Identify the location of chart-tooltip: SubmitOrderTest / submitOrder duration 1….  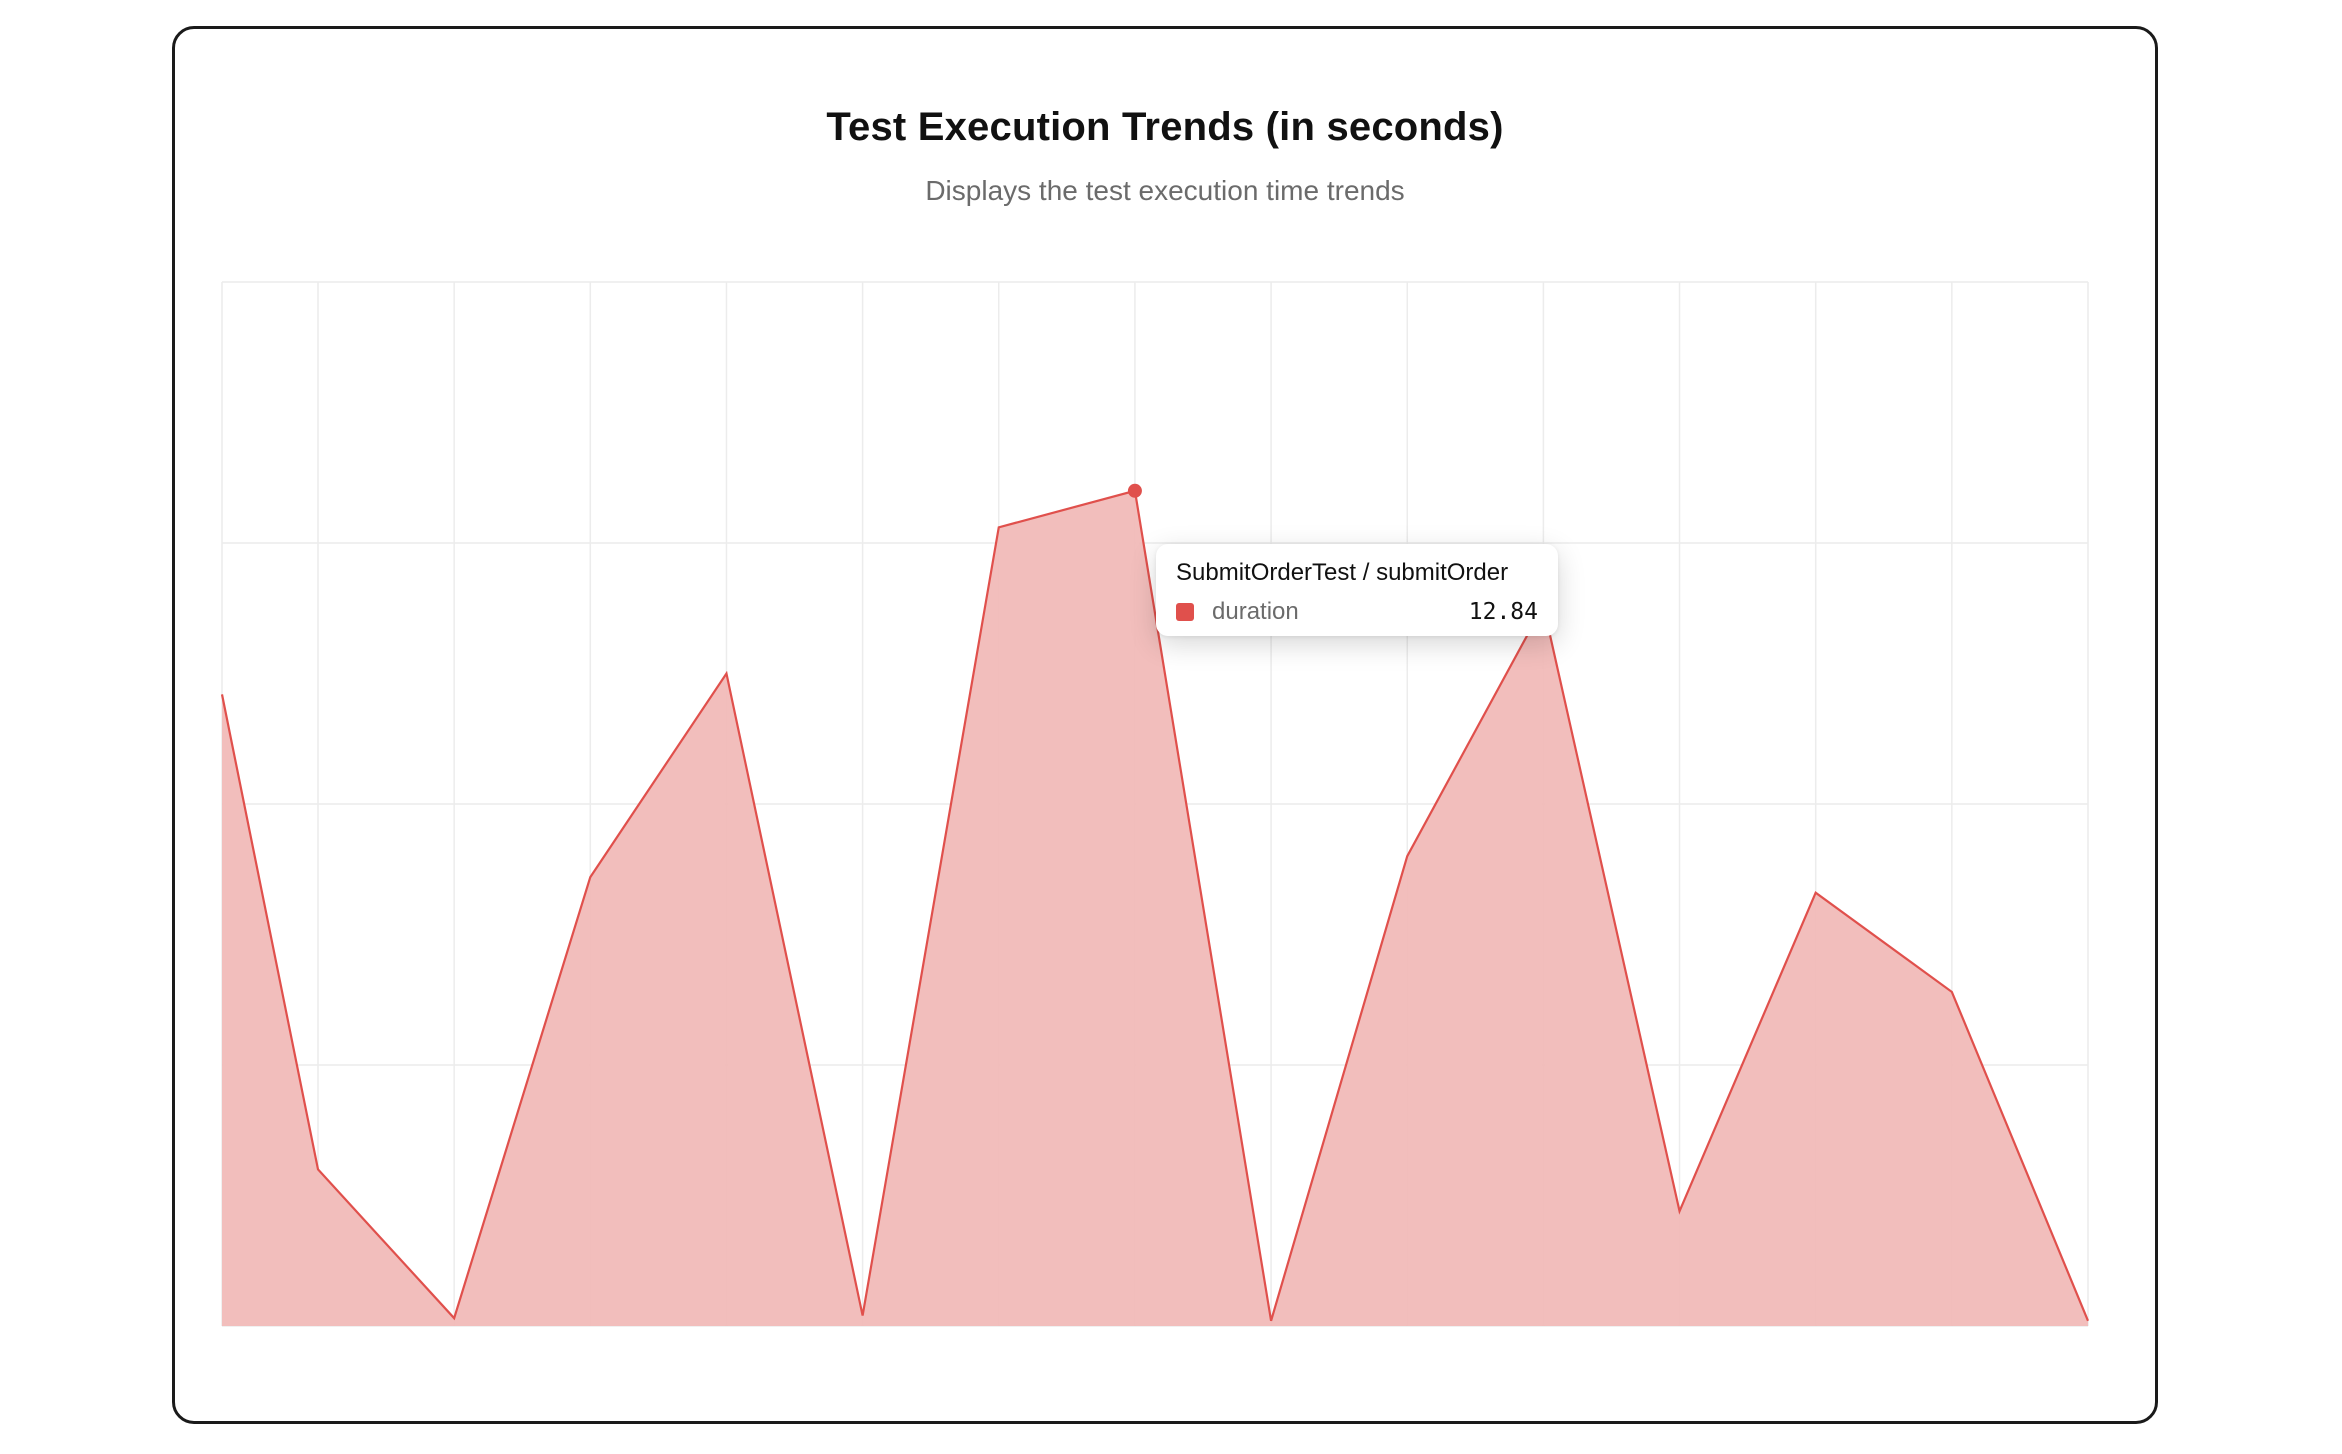
(1357, 590).